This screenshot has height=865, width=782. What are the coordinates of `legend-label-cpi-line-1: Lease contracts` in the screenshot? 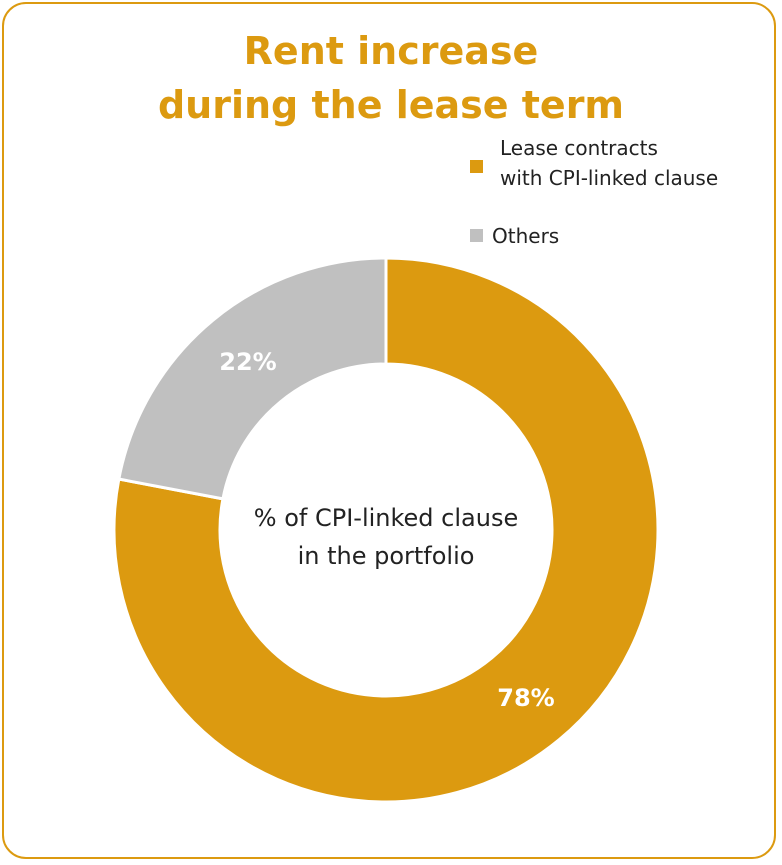 It's located at (579, 148).